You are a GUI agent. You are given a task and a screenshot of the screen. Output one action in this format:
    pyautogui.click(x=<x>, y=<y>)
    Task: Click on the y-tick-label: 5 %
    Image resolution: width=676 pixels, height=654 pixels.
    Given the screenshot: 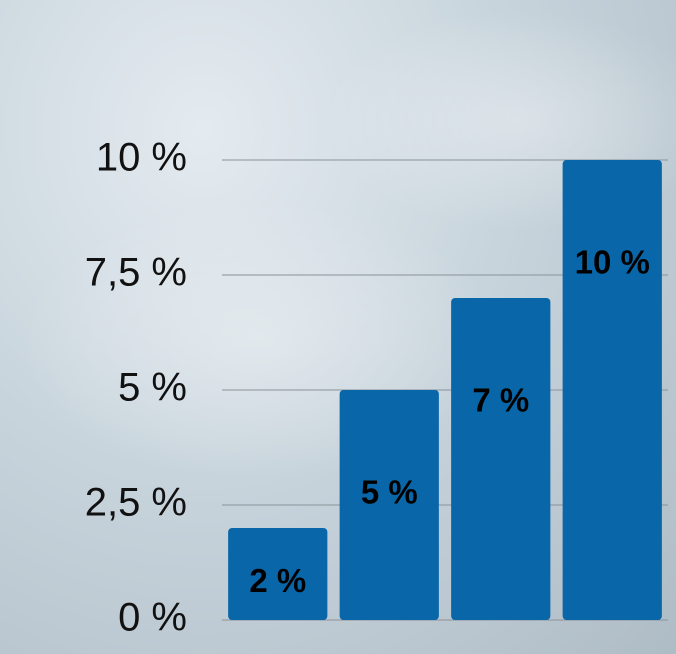 What is the action you would take?
    pyautogui.click(x=152, y=388)
    